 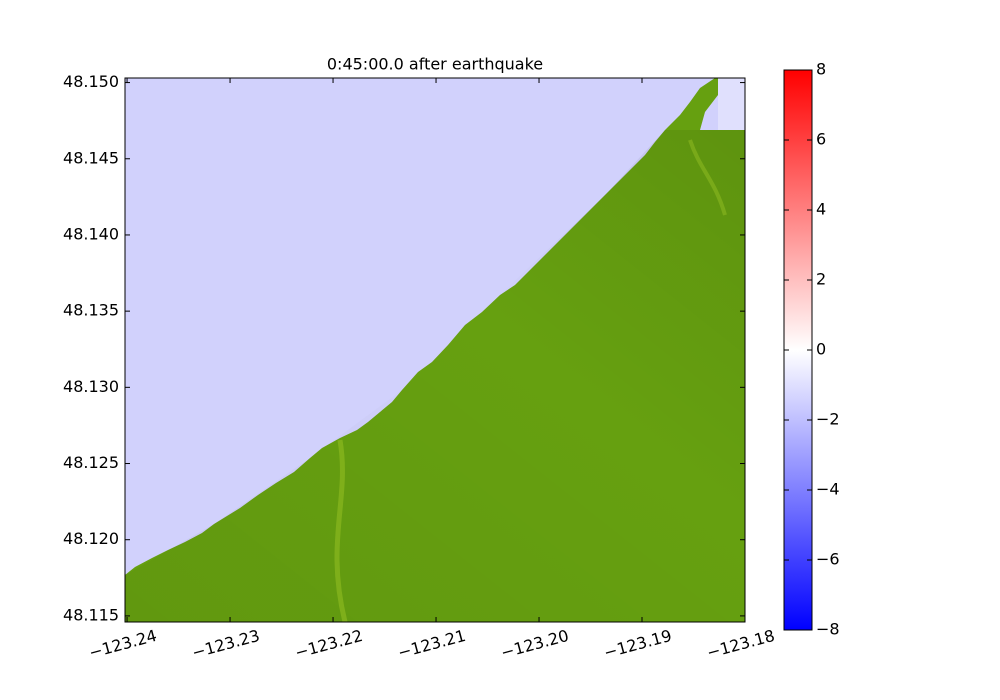 What do you see at coordinates (828, 559) in the screenshot?
I see `colorbar-tick-label: −6` at bounding box center [828, 559].